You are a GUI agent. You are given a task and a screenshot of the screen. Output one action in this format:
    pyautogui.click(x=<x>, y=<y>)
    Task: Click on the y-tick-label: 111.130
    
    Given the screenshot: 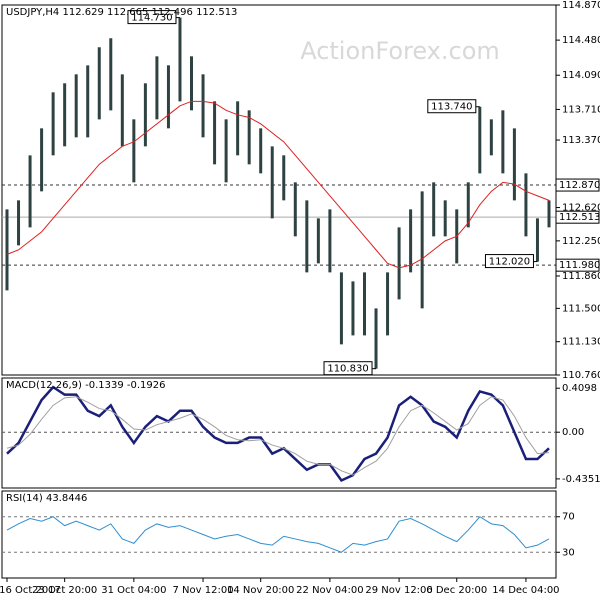 What is the action you would take?
    pyautogui.click(x=581, y=342)
    